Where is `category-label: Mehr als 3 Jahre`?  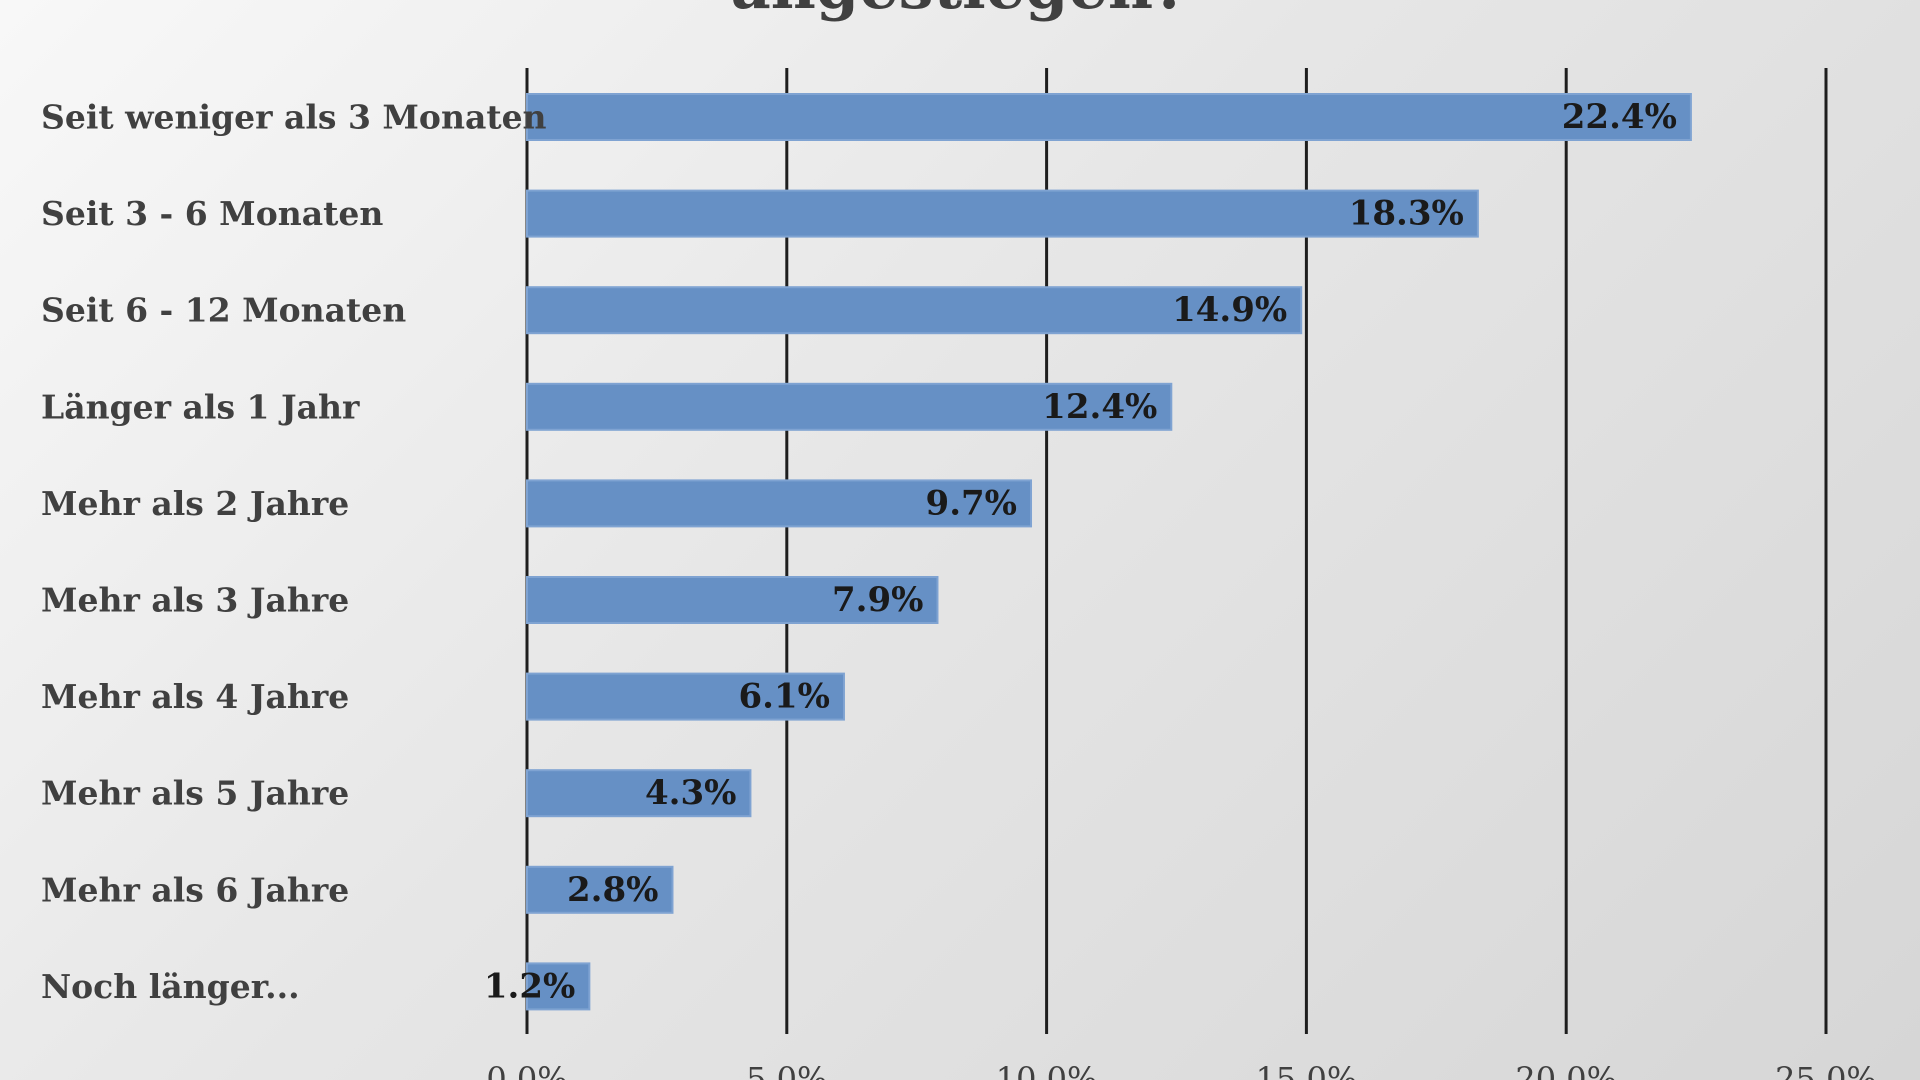 category-label: Mehr als 3 Jahre is located at coordinates (195, 600).